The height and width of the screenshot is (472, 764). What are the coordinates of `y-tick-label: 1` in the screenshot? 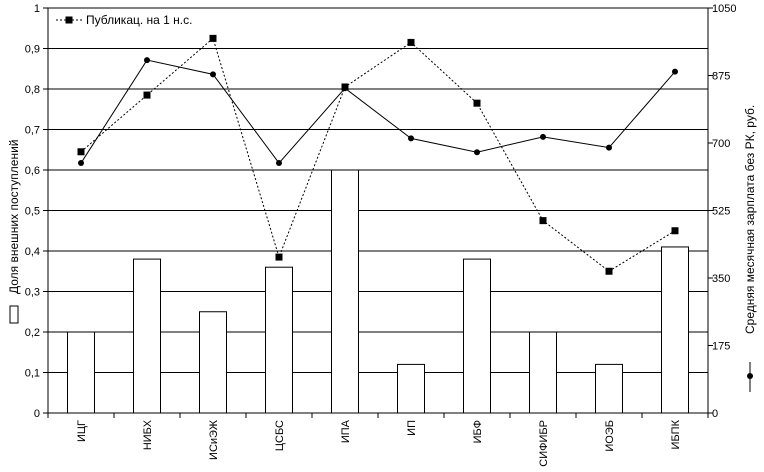 It's located at (37, 9).